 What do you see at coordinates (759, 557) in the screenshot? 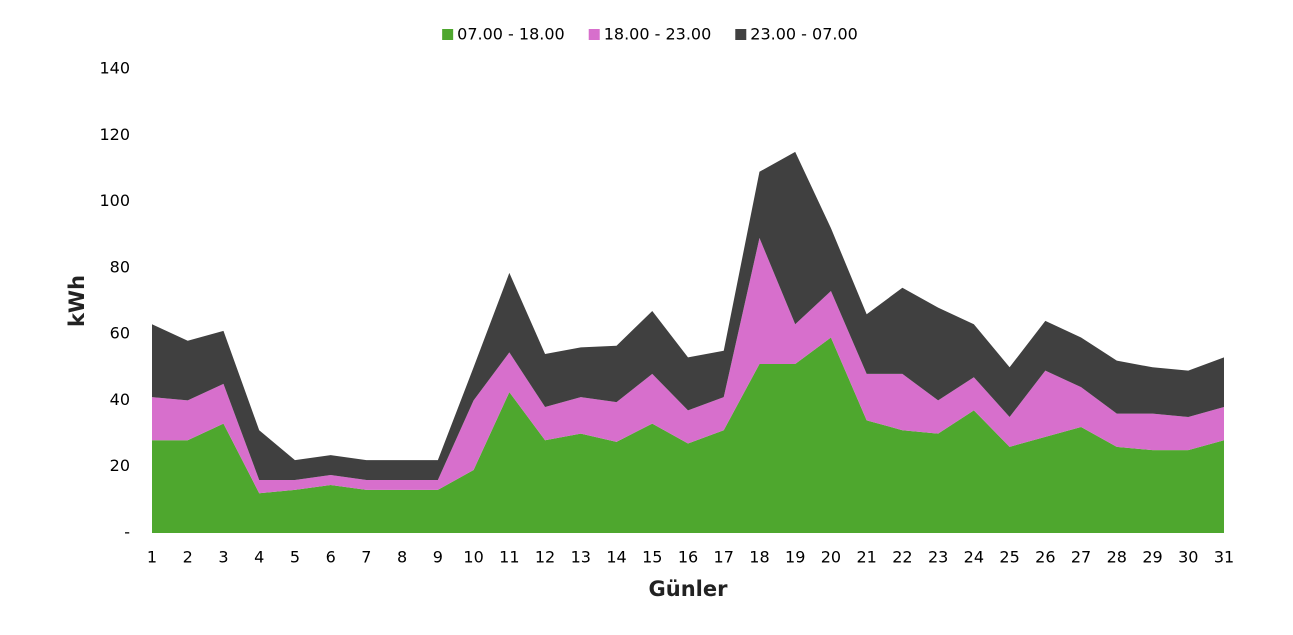
I see `x-tick-label: 18` at bounding box center [759, 557].